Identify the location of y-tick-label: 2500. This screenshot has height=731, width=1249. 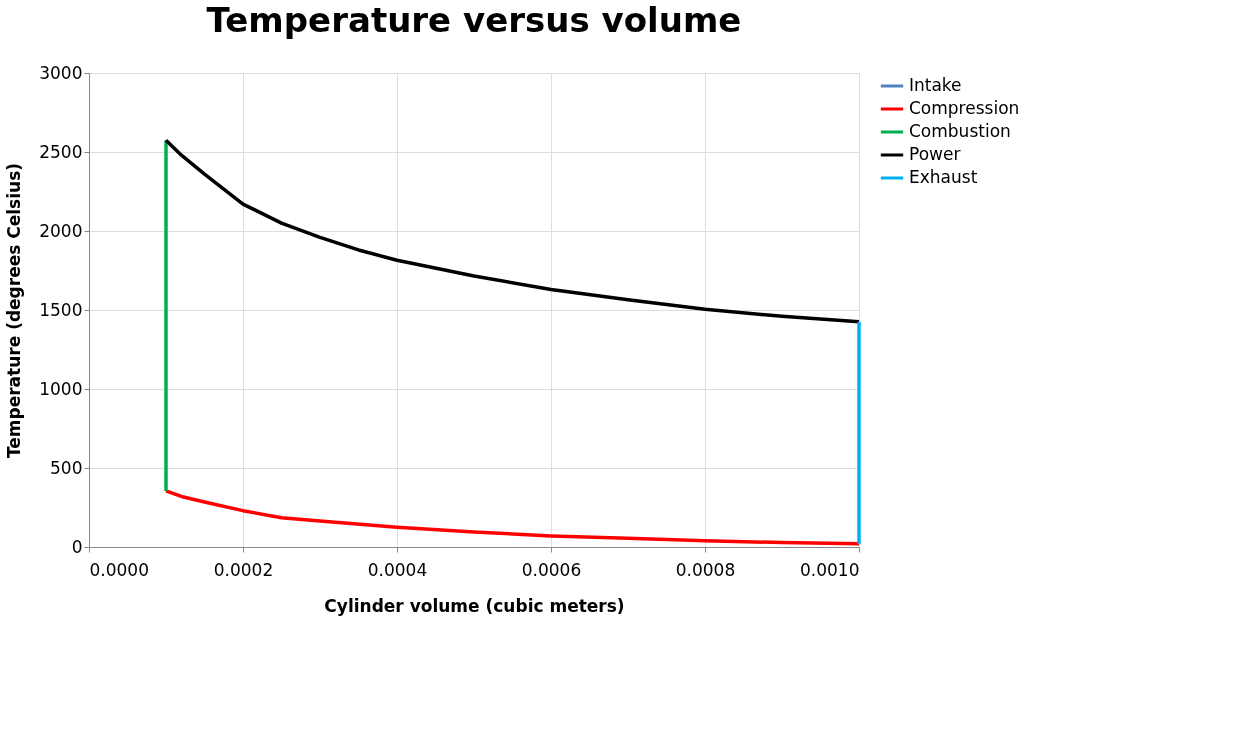
(61, 151).